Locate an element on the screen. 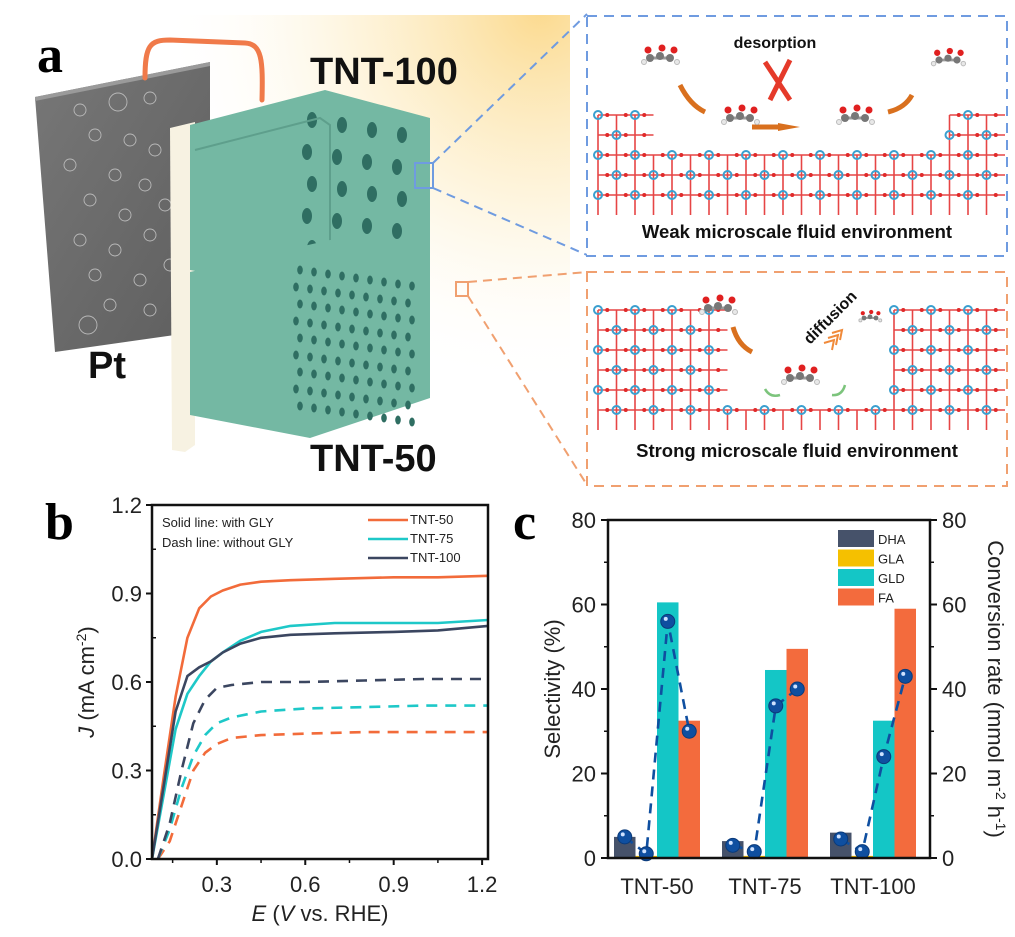 The height and width of the screenshot is (937, 1015). tnt-50-nanotube-array is located at coordinates (310, 339).